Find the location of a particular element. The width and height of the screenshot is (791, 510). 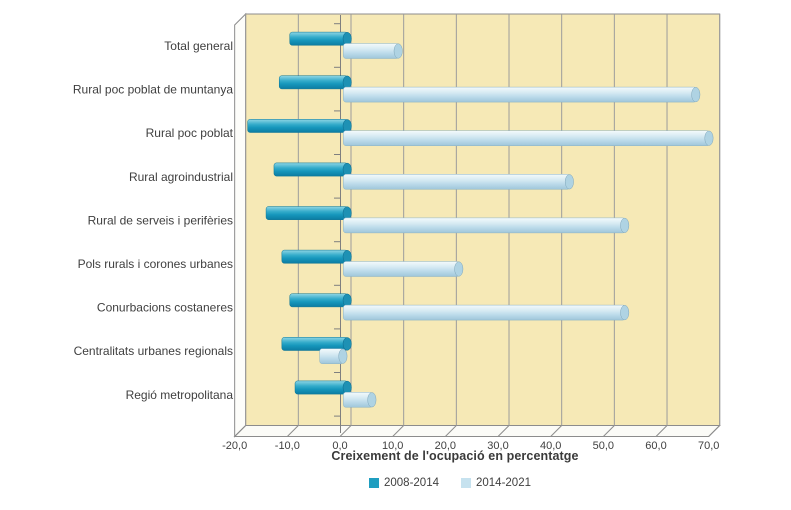

legend: 2008-2014 2014-2021 is located at coordinates (450, 483).